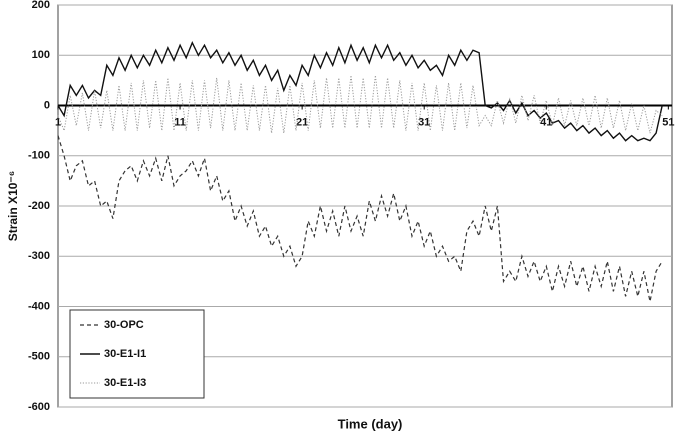  Describe the element at coordinates (546, 122) in the screenshot. I see `x-tick-label: 41` at that location.